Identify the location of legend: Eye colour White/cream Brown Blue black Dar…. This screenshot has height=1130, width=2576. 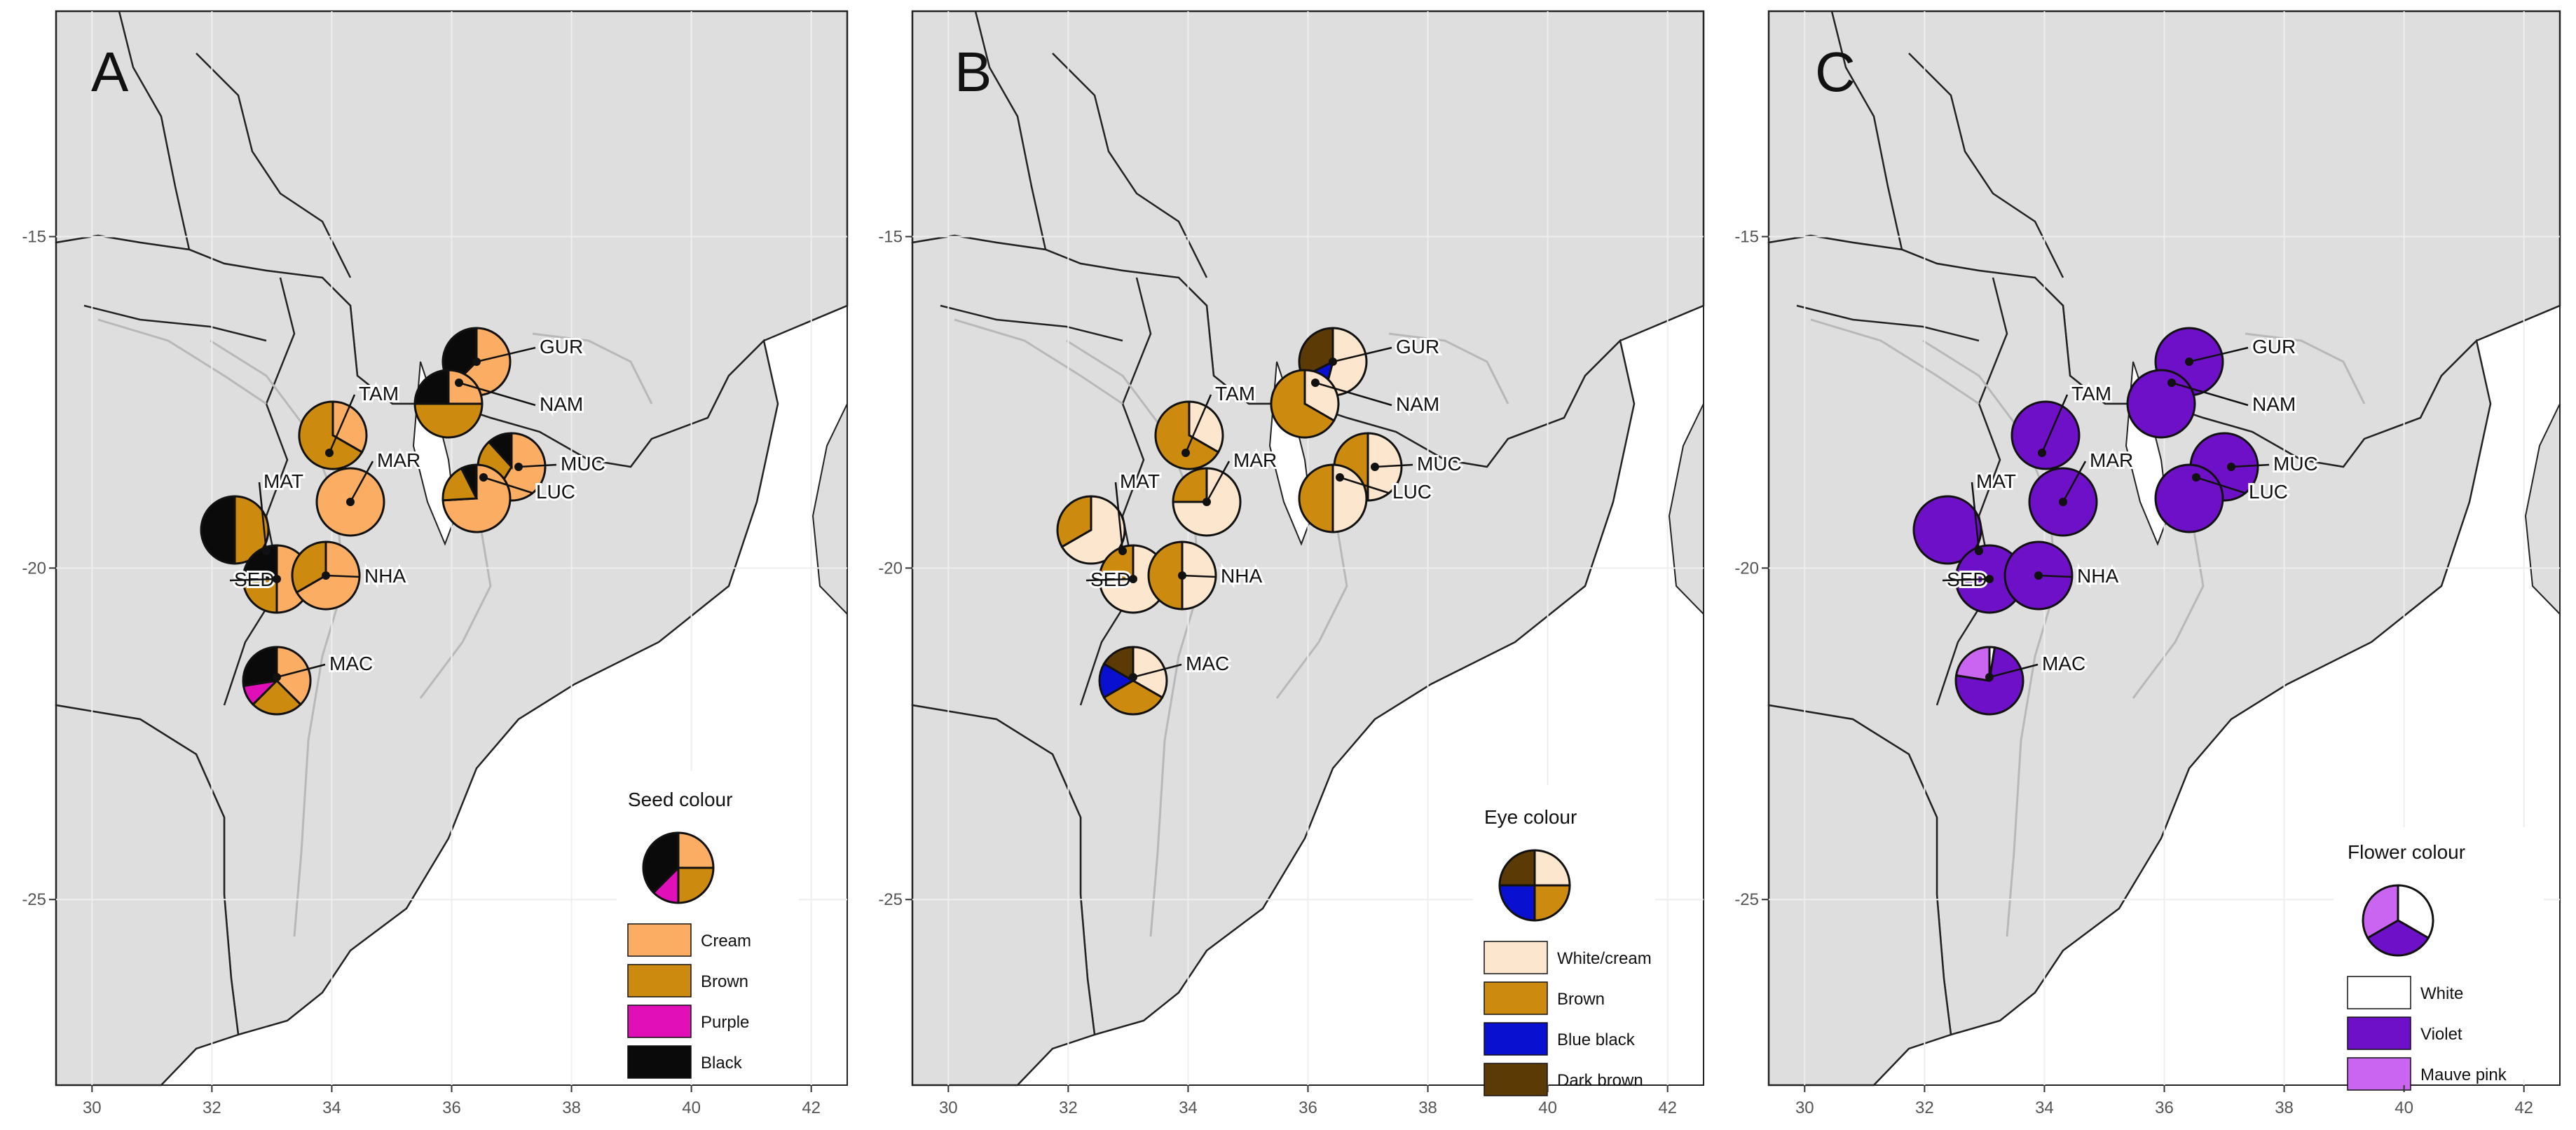
(1564, 940).